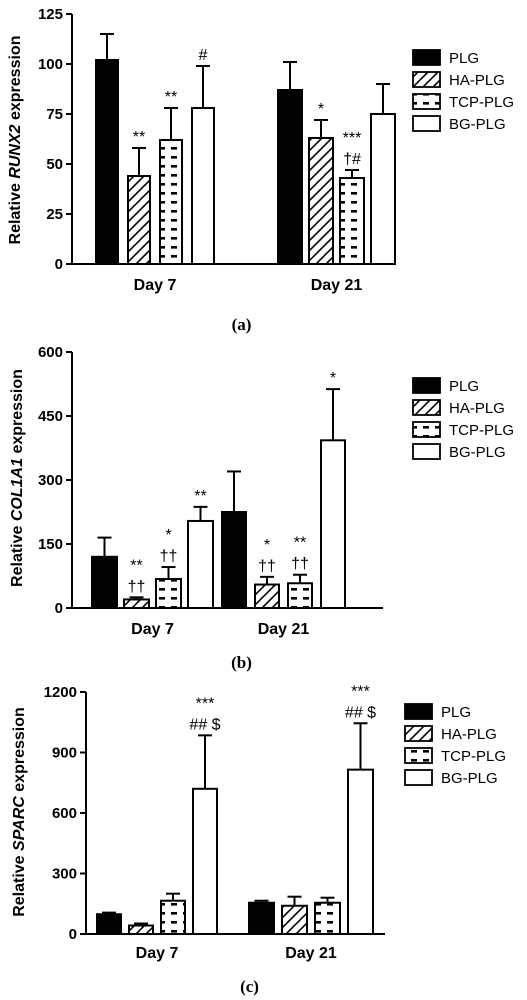 This screenshot has height=1000, width=527. What do you see at coordinates (242, 324) in the screenshot?
I see `panel-label: (a)` at bounding box center [242, 324].